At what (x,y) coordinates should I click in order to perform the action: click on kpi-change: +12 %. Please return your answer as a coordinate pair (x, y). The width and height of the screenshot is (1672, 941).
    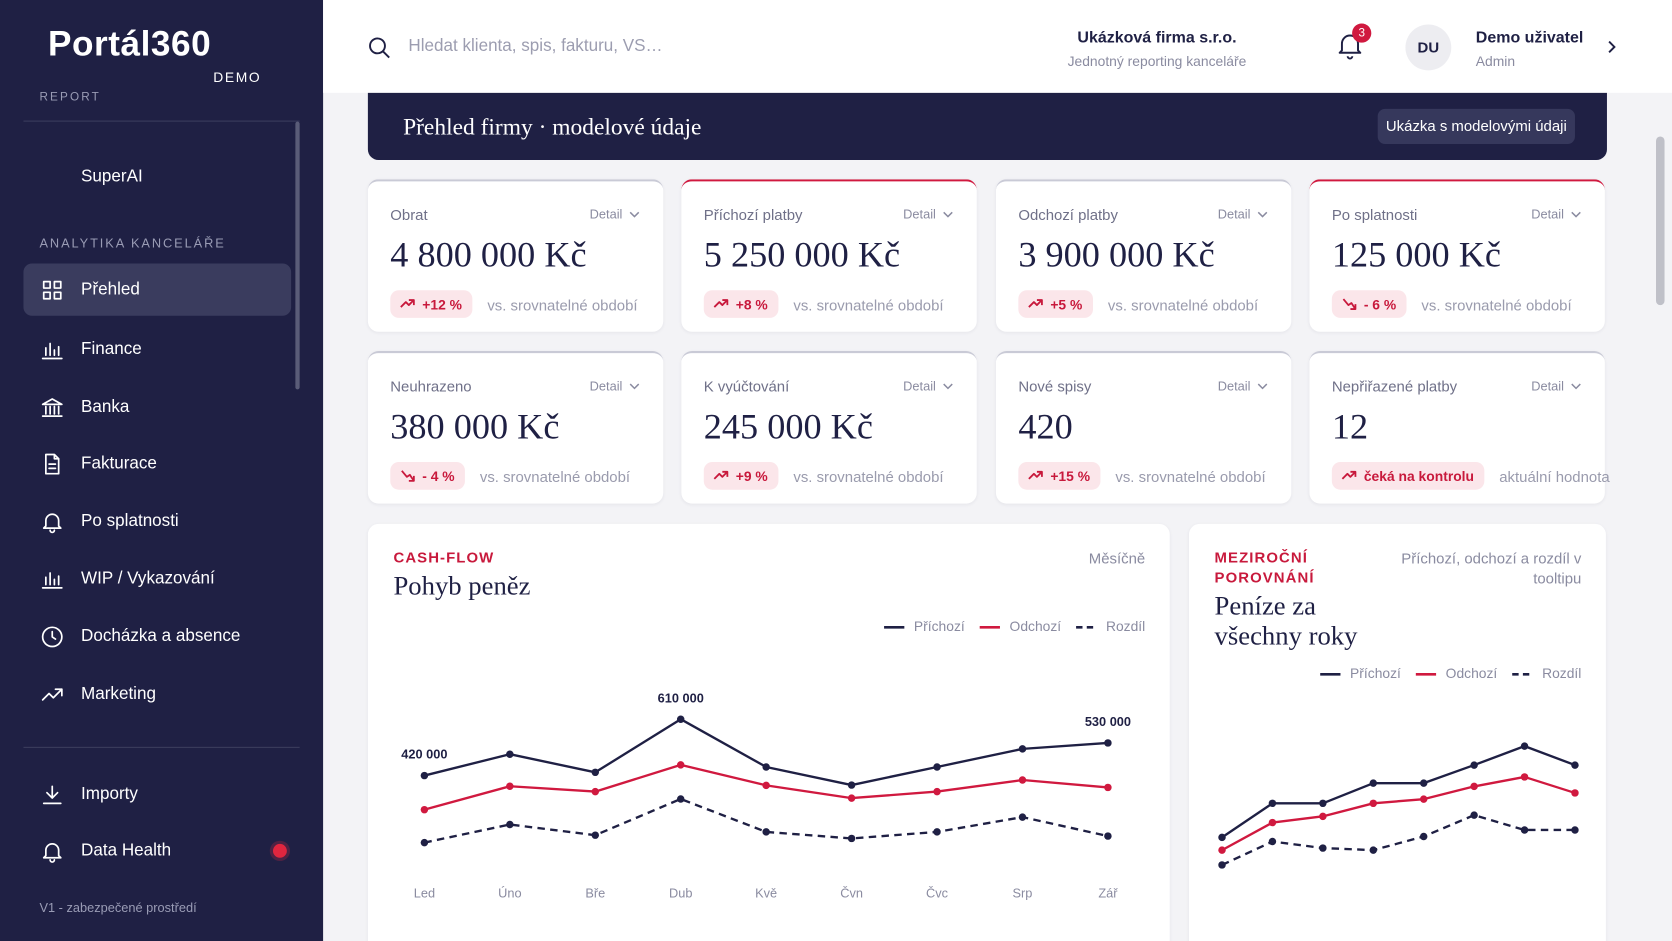
    Looking at the image, I should click on (431, 304).